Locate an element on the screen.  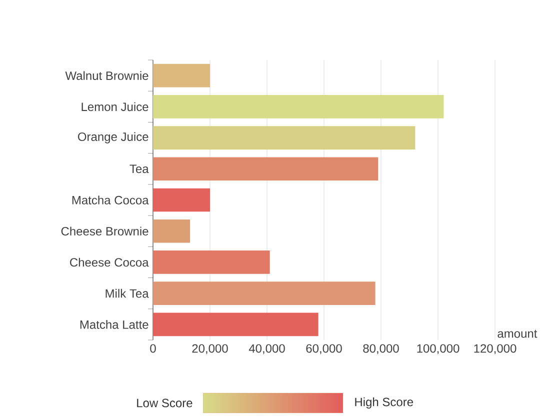
text: Low Score is located at coordinates (164, 403).